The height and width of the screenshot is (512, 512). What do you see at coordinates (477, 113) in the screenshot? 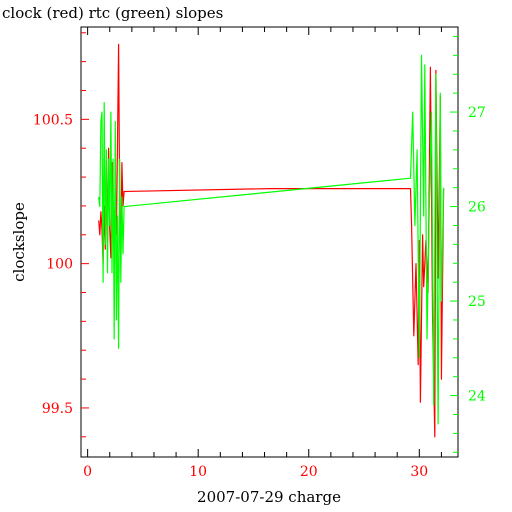
I see `y2-tick-label: 27` at bounding box center [477, 113].